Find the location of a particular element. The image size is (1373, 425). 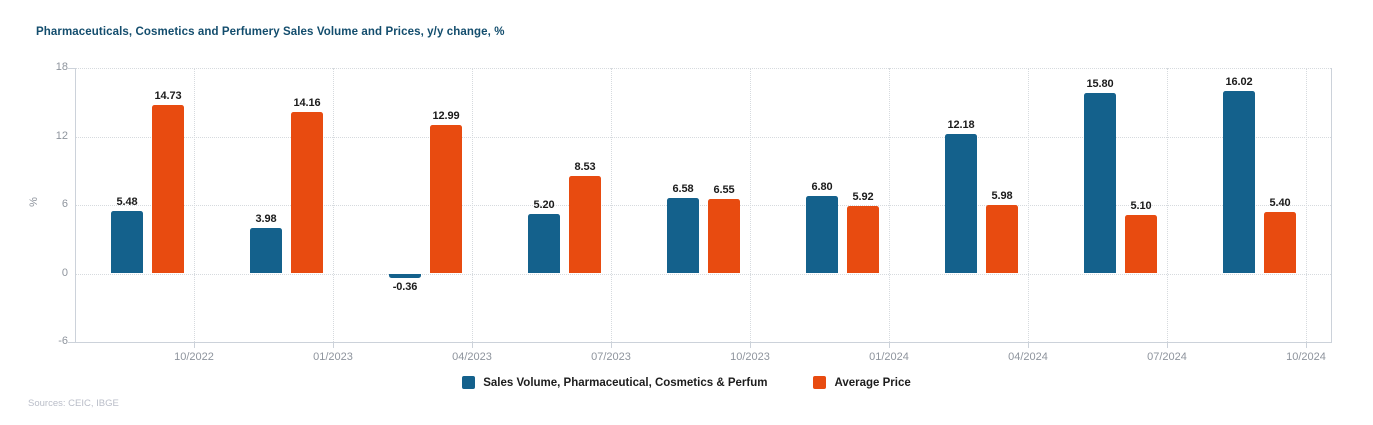

bar-value-label: 5.92 is located at coordinates (863, 196).